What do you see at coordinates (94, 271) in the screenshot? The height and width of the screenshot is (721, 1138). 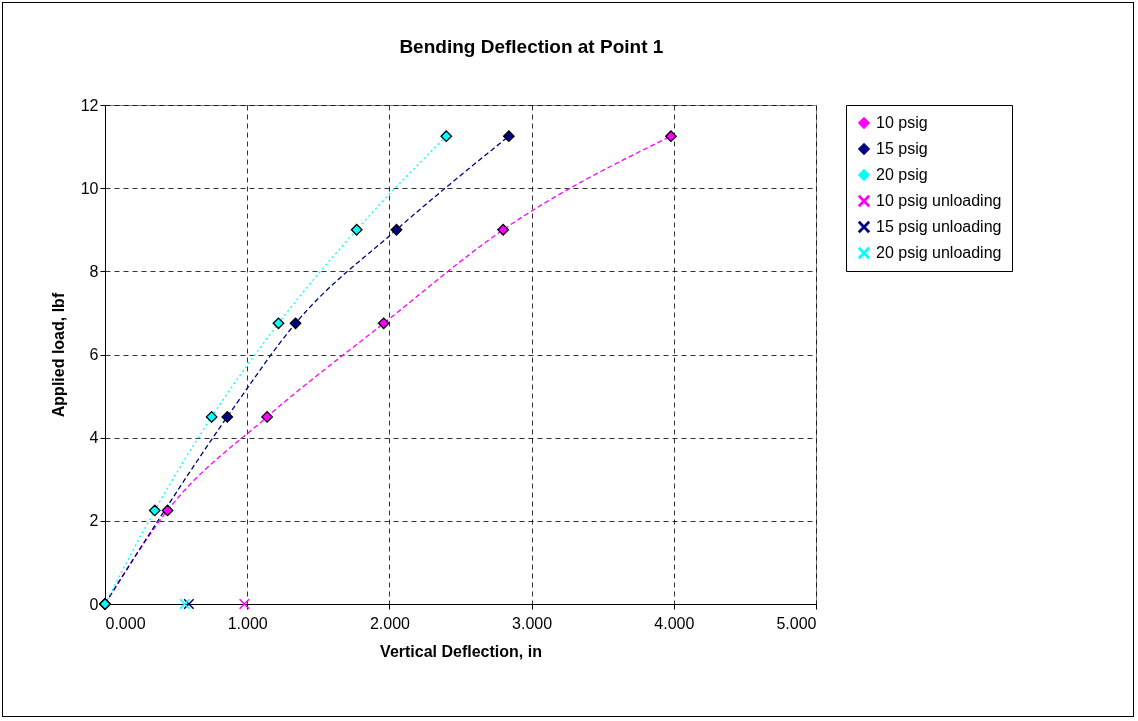 I see `y-tick-label: 8` at bounding box center [94, 271].